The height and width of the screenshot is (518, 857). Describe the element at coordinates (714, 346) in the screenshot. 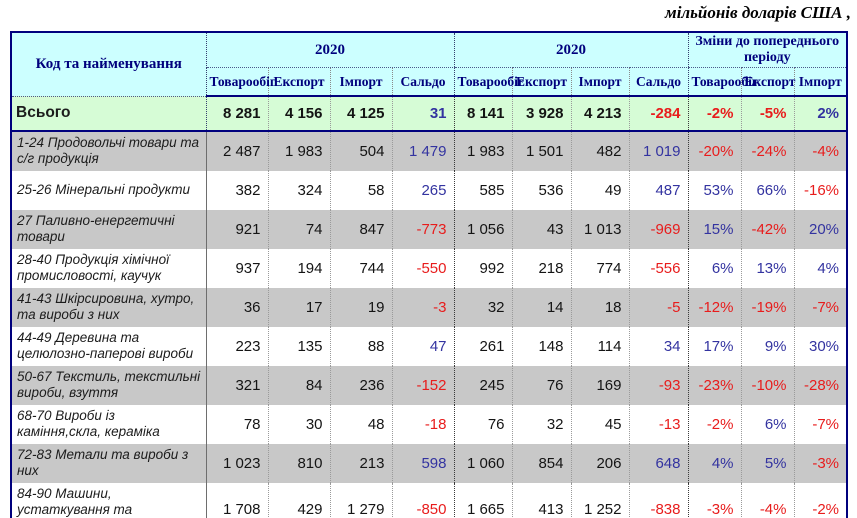

I see `value-cell: 17%` at that location.